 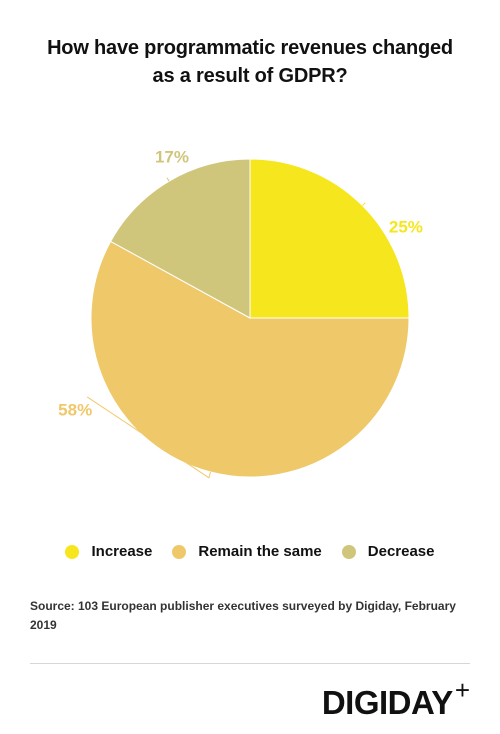 What do you see at coordinates (168, 179) in the screenshot?
I see `leader-line-decrease` at bounding box center [168, 179].